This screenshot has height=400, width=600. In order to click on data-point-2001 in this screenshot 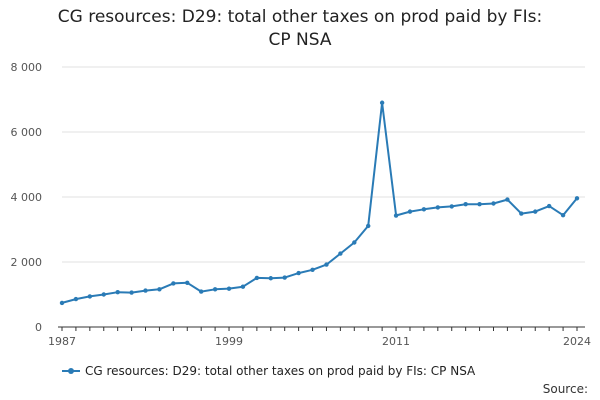, I will do `click(257, 278)`.